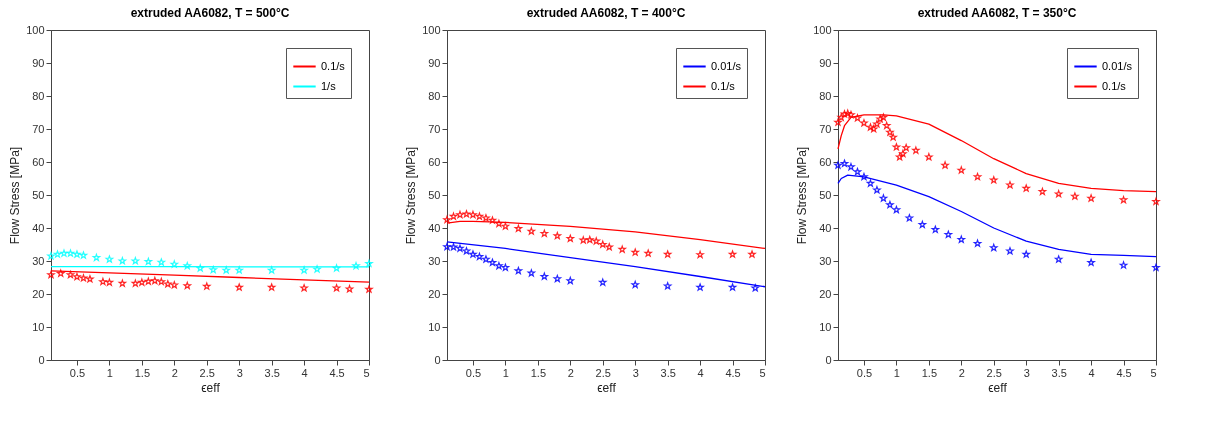  What do you see at coordinates (434, 293) in the screenshot?
I see `y-tick-label: 20` at bounding box center [434, 293].